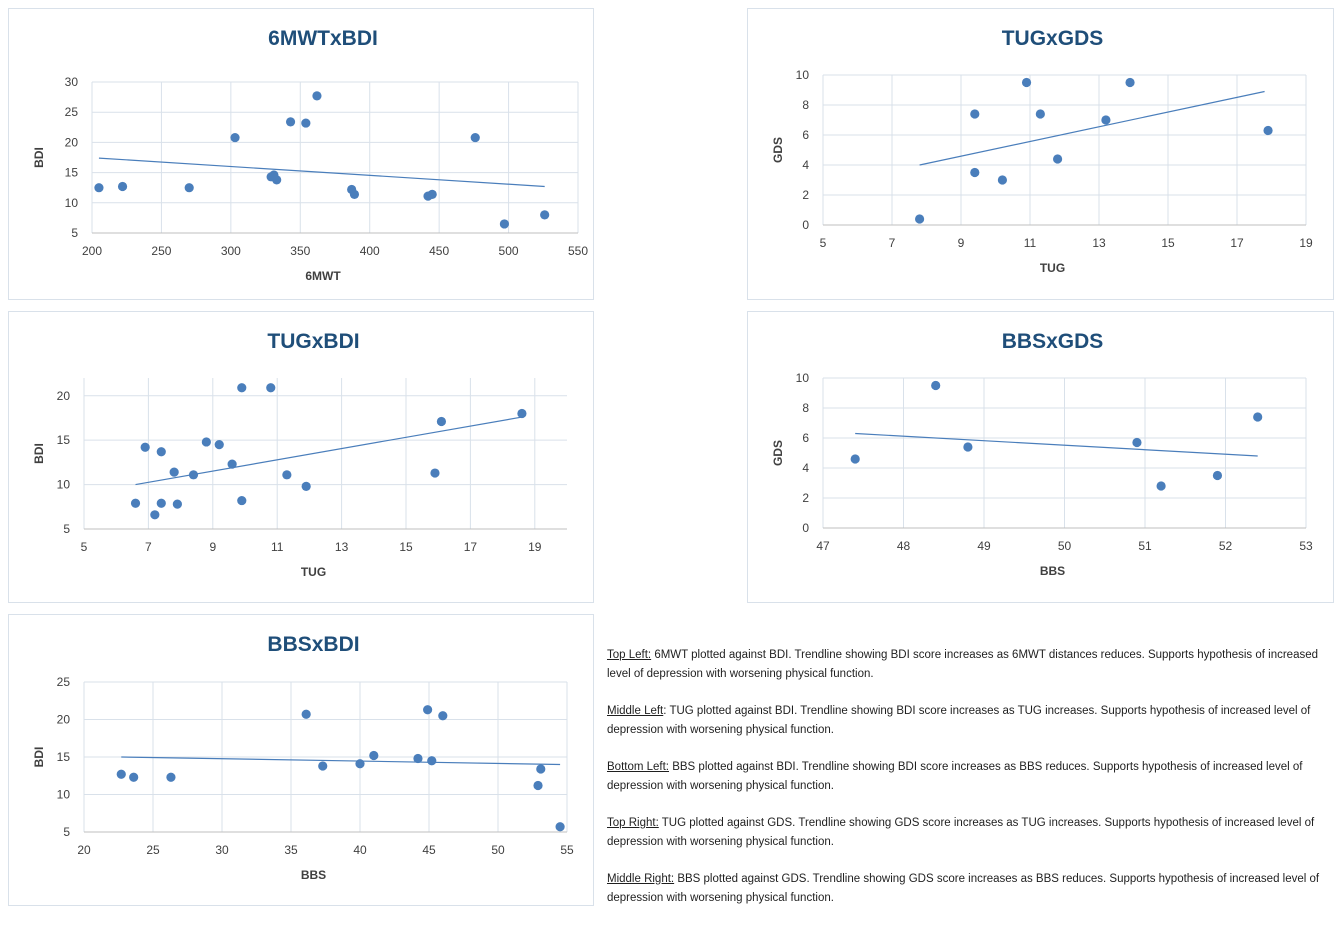 The height and width of the screenshot is (926, 1341). Describe the element at coordinates (1237, 243) in the screenshot. I see `x-tick-label: 17` at that location.